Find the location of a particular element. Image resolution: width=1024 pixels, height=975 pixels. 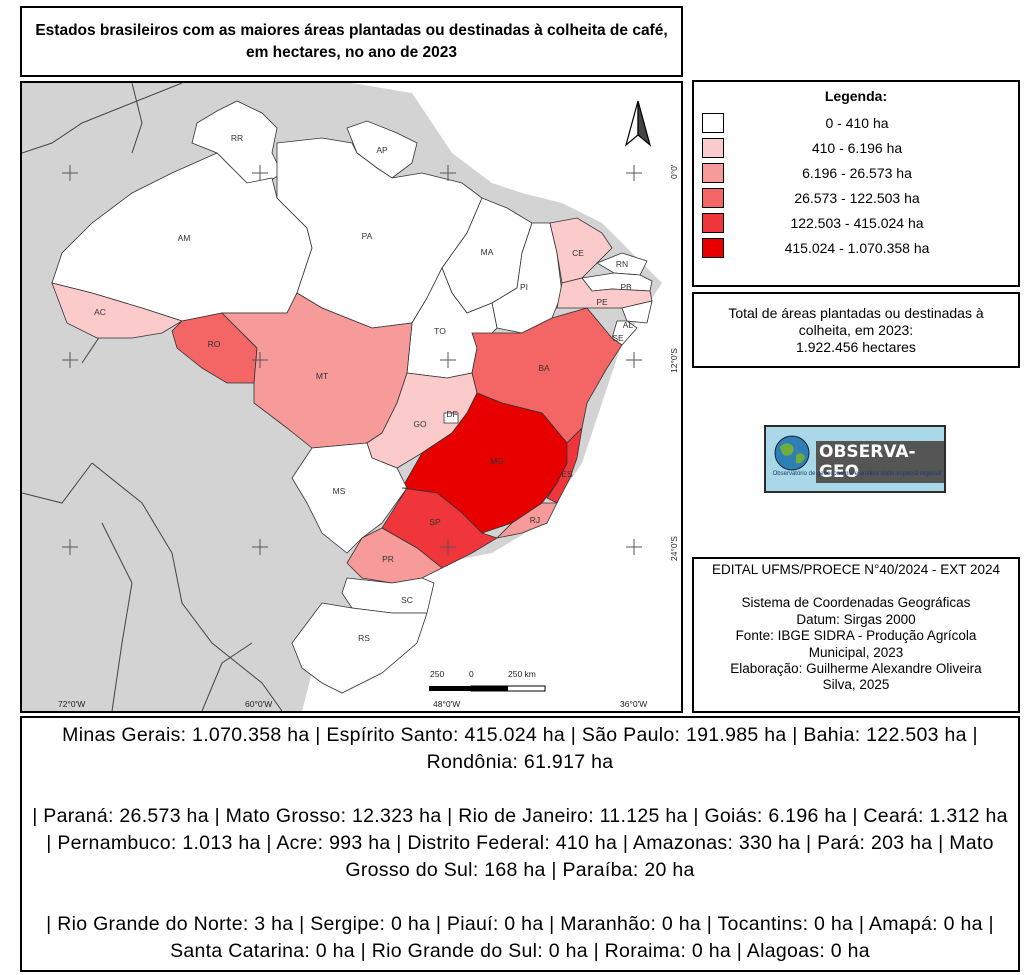

legend-label: 0 - 410 ha is located at coordinates (857, 123).